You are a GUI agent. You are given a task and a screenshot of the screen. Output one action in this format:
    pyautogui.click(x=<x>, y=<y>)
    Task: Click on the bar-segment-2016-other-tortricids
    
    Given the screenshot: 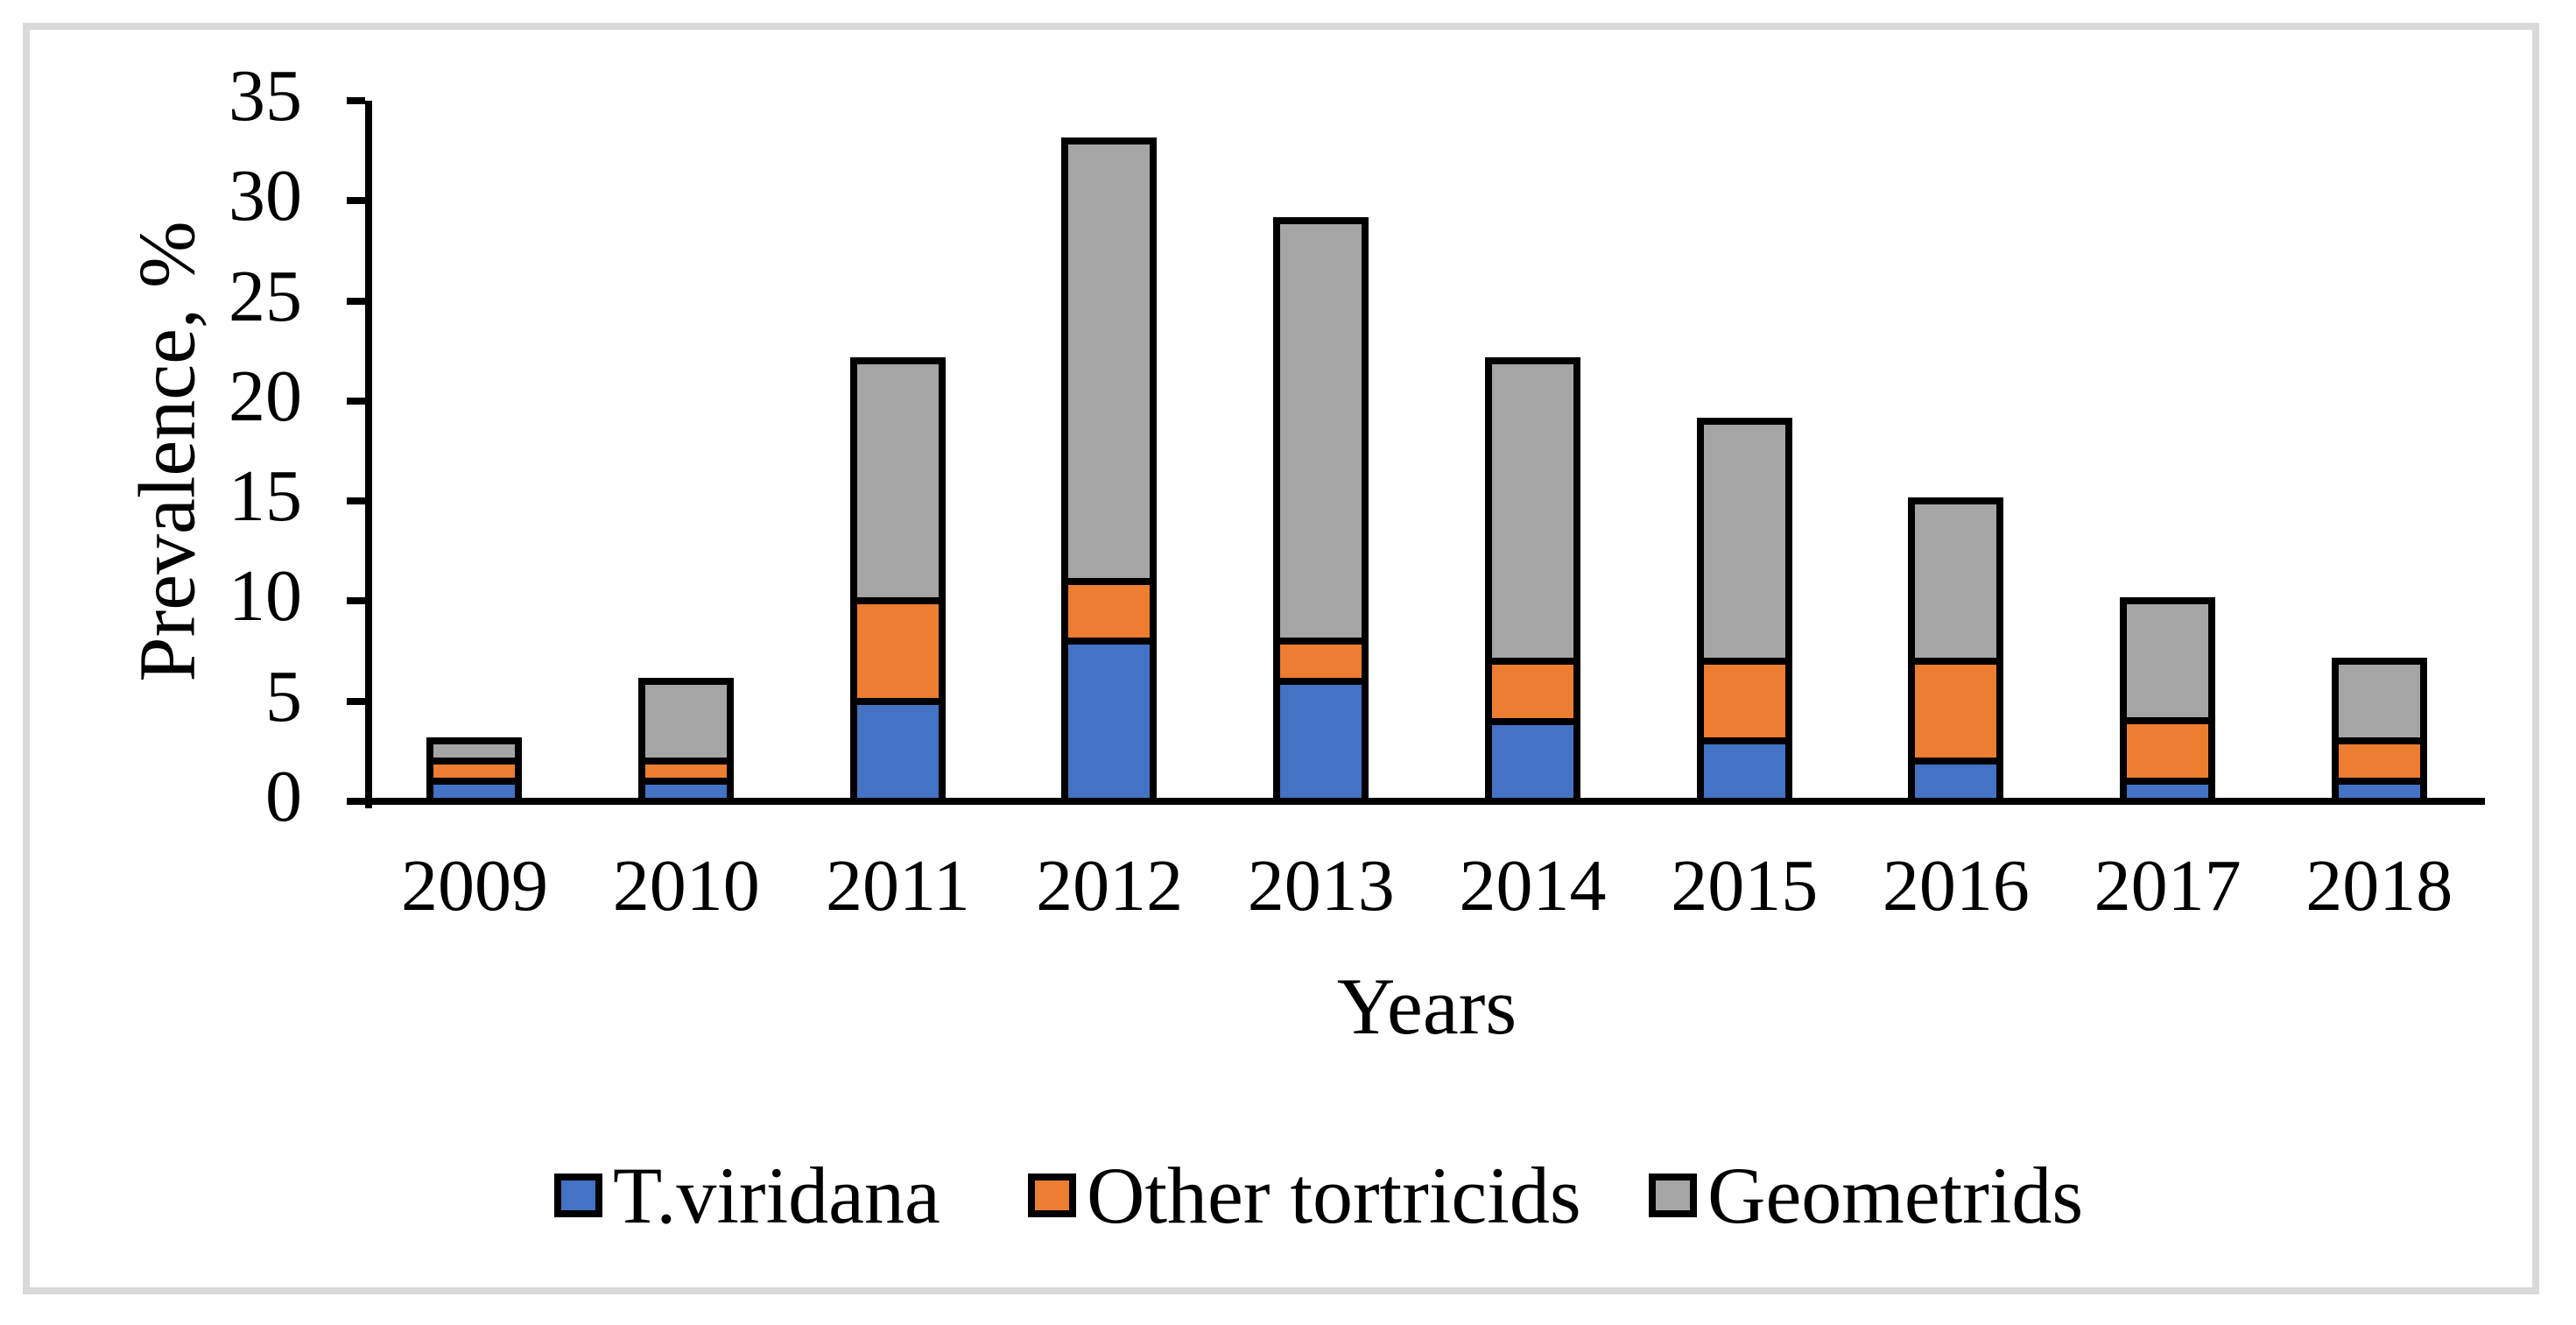 What is the action you would take?
    pyautogui.click(x=1956, y=711)
    